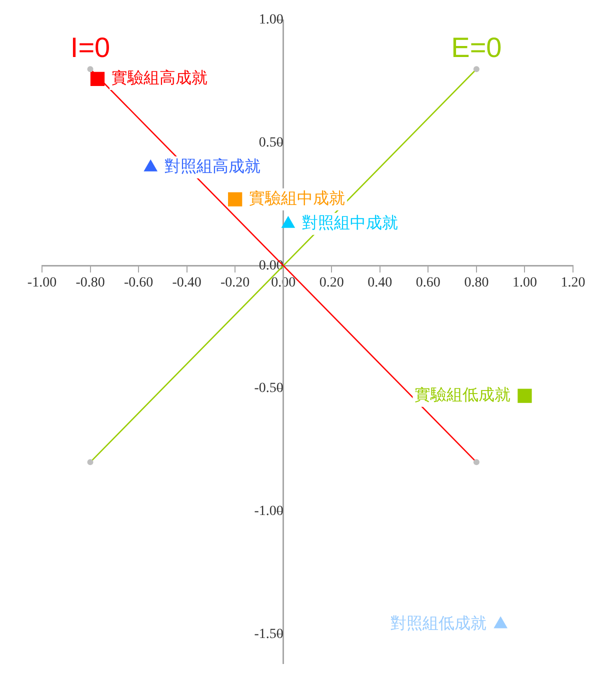 The height and width of the screenshot is (675, 595). What do you see at coordinates (269, 511) in the screenshot?
I see `y-tick-label: -1.00` at bounding box center [269, 511].